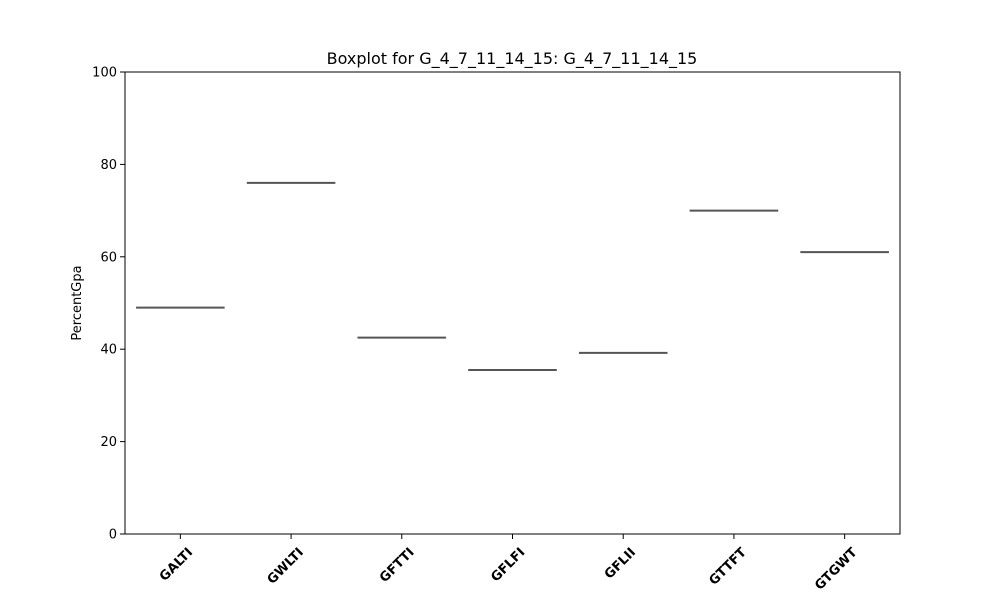 This screenshot has width=1000, height=605. I want to click on x-axis-ticks: GALTI GWLTI GFTTI GFLFI GFLII GTTFT GTGWT, so click(509, 563).